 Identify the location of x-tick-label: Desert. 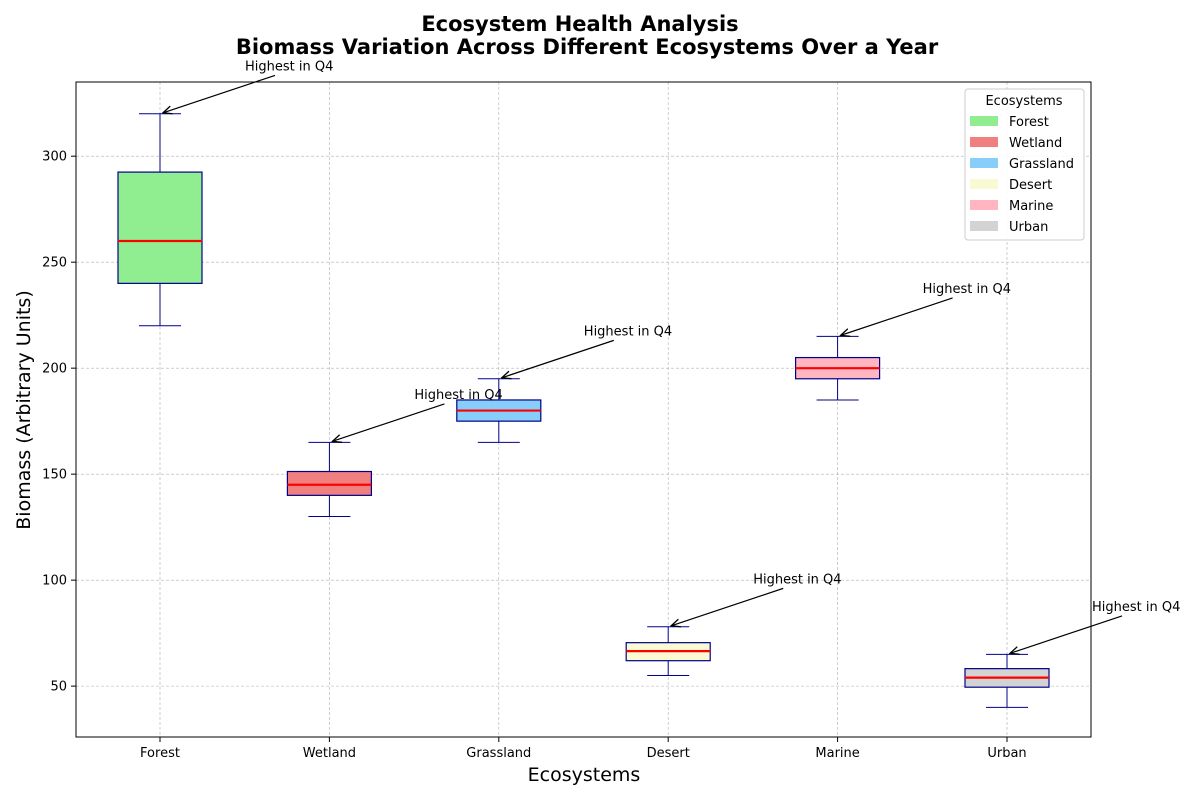
(668, 753).